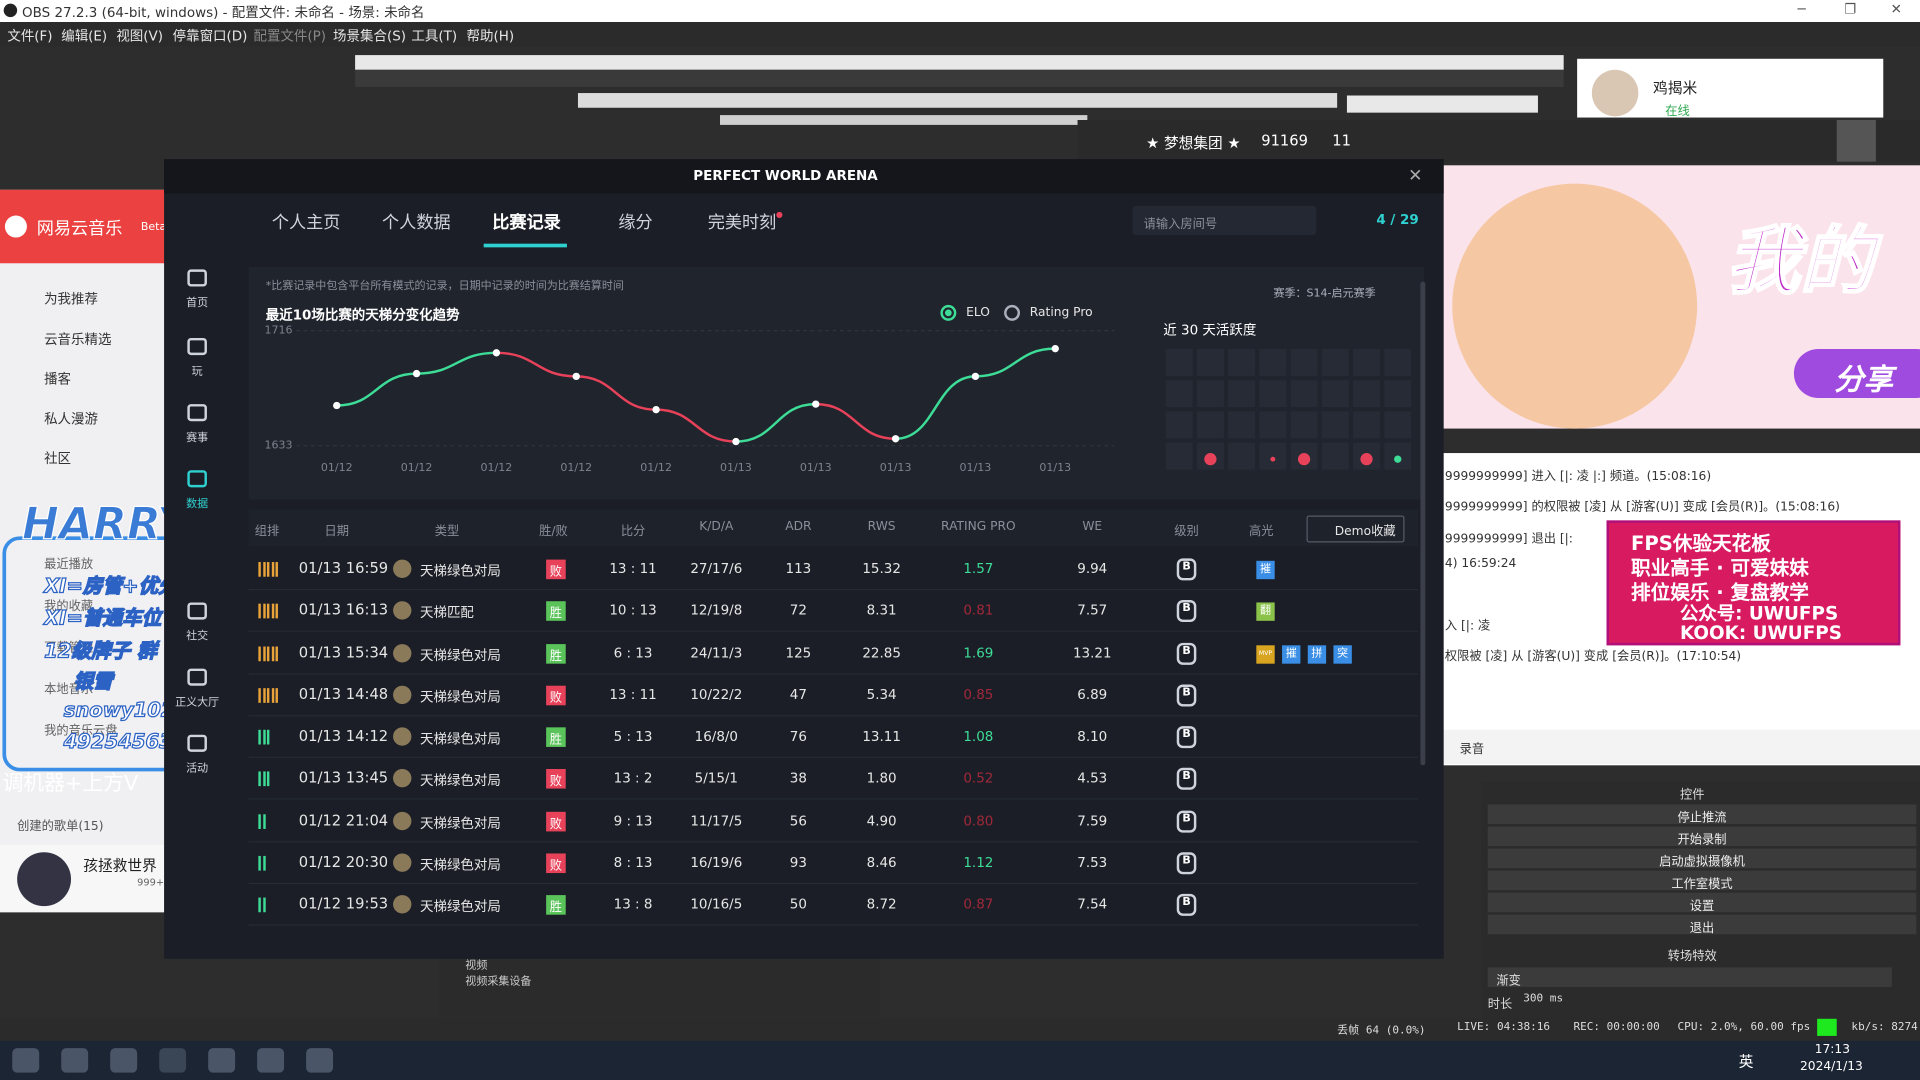 Image resolution: width=1920 pixels, height=1080 pixels. Describe the element at coordinates (30, 36) in the screenshot. I see `menu-item: 文件(F)` at that location.